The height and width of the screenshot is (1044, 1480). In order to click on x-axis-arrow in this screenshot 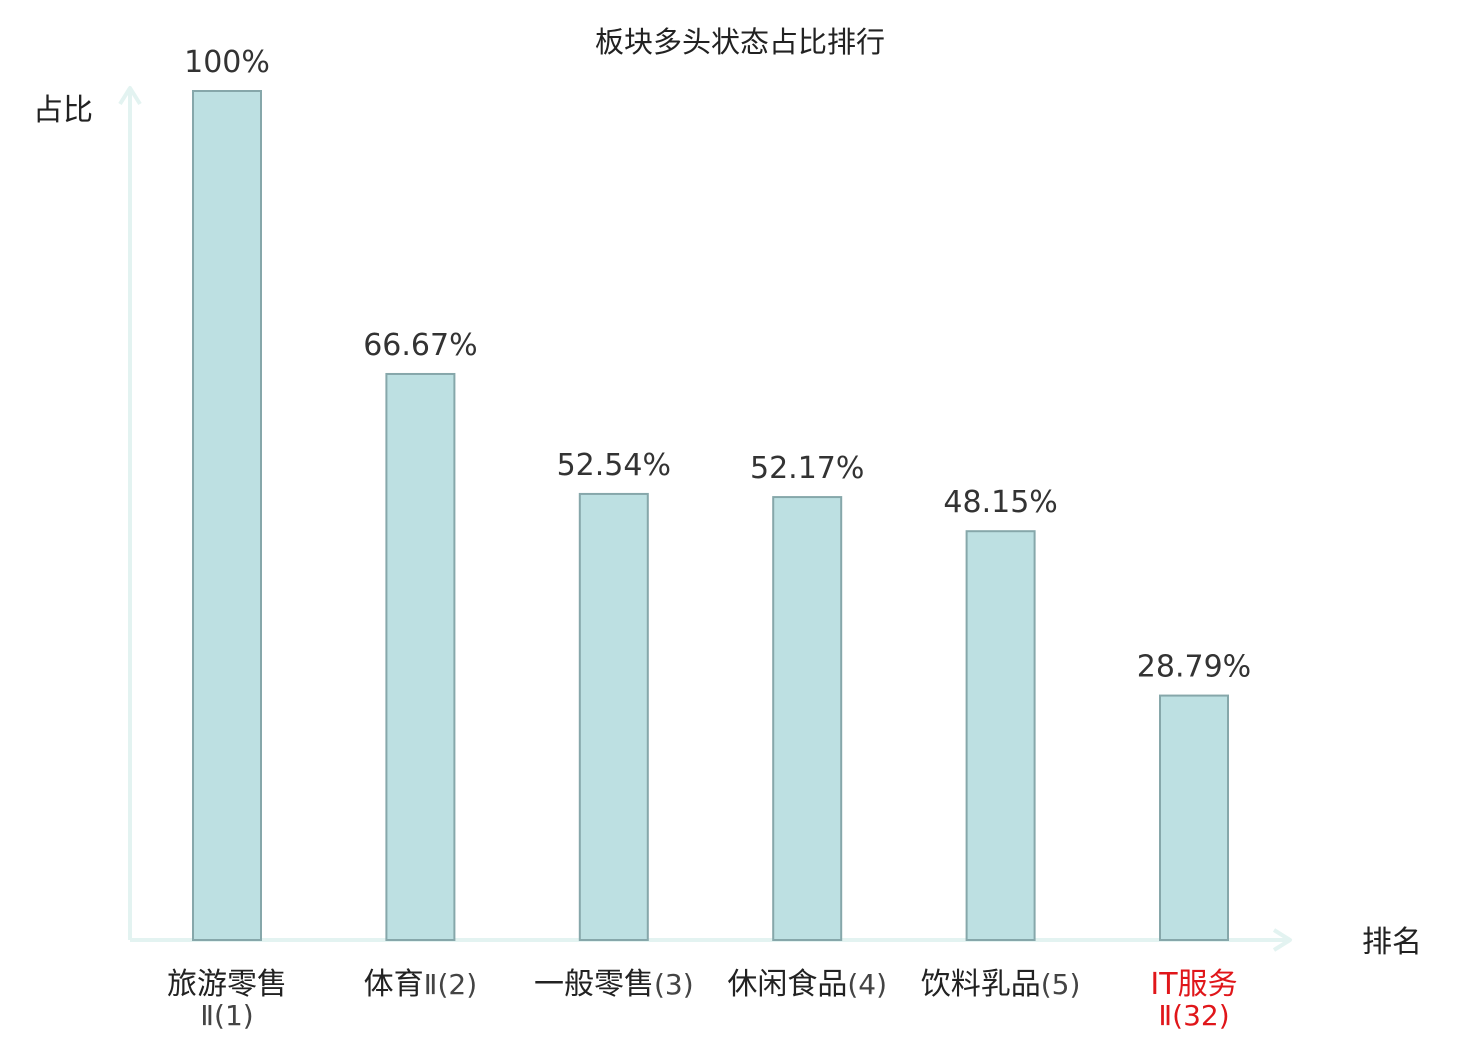, I will do `click(1282, 940)`.